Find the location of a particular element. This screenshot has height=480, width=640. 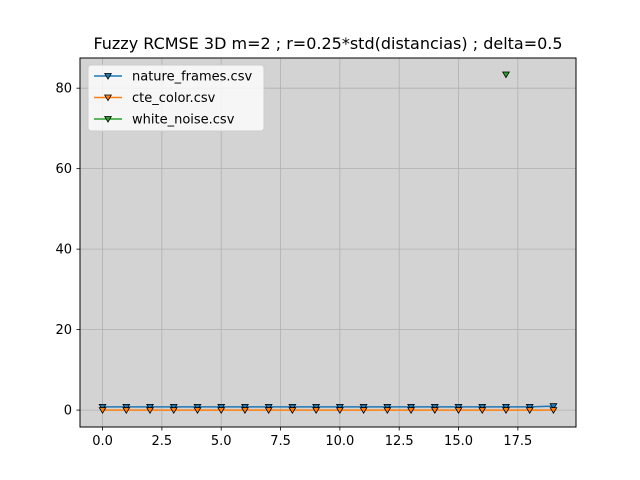

white-noise-point is located at coordinates (505, 75).